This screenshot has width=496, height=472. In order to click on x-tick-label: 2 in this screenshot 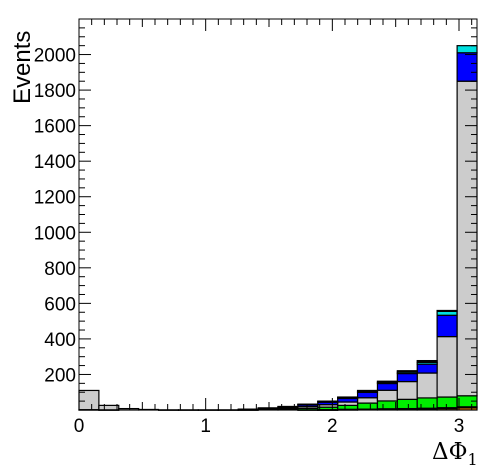, I will do `click(332, 426)`.